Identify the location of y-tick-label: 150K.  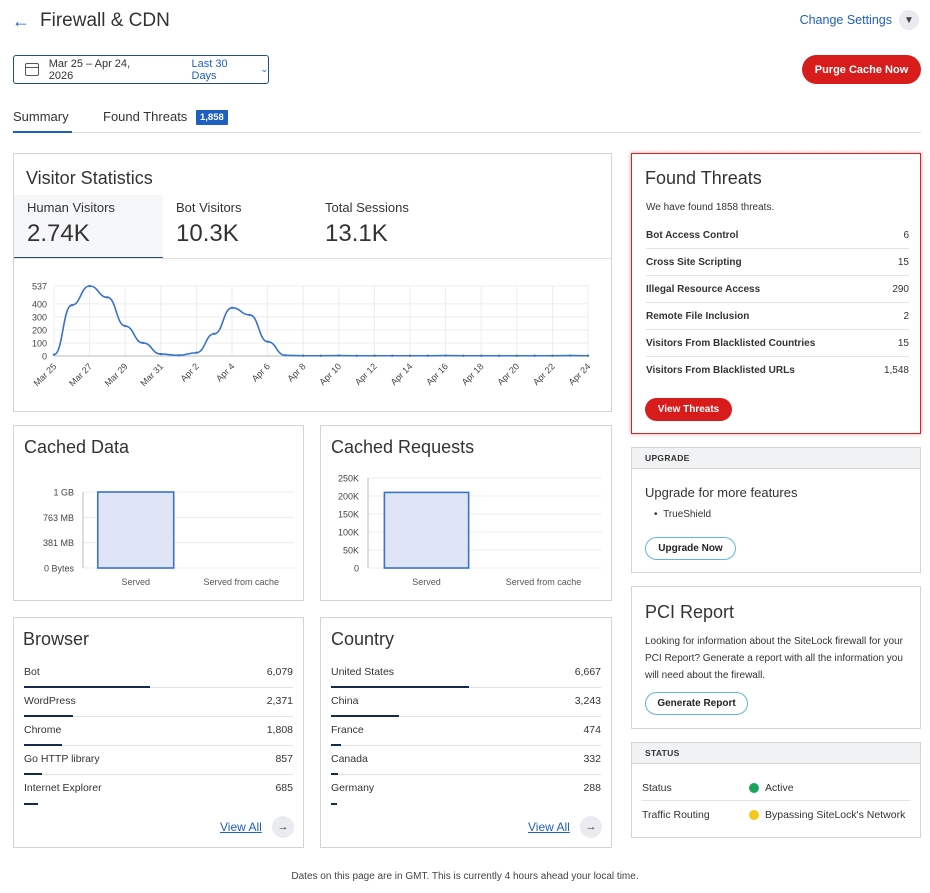
(348, 515).